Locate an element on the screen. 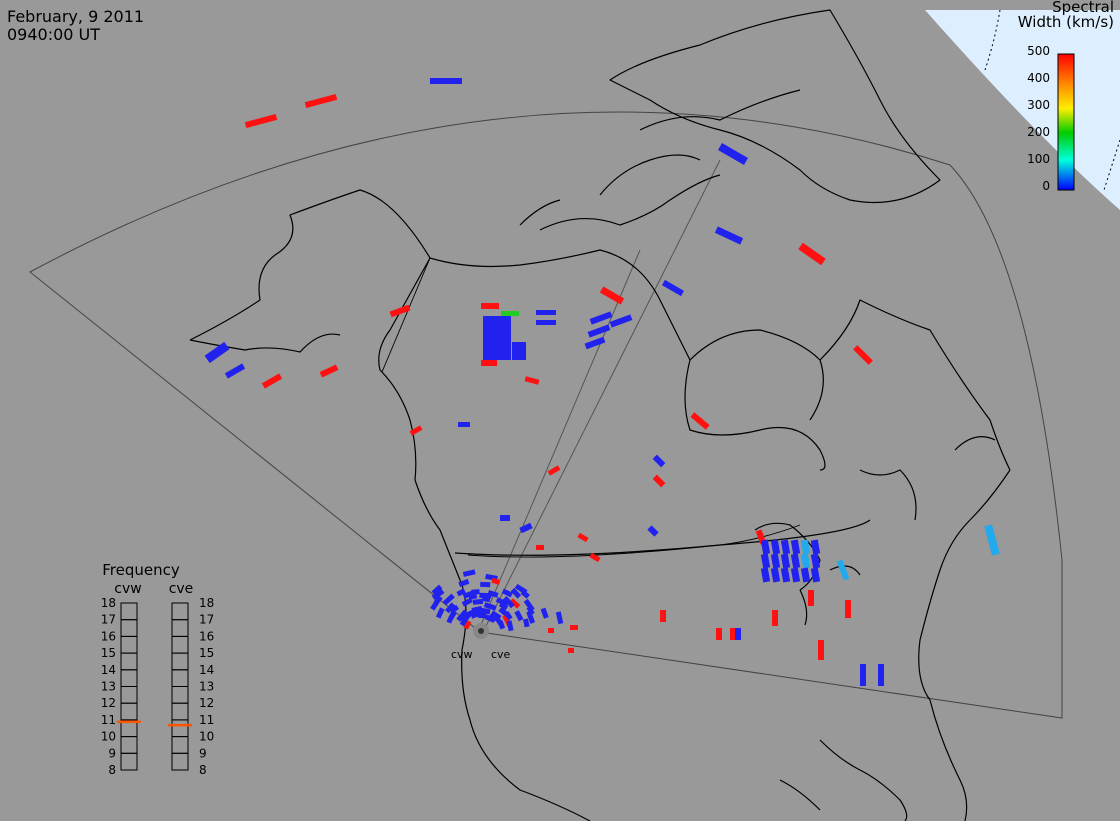  polar-cap-dotted-line is located at coordinates (992, 40).